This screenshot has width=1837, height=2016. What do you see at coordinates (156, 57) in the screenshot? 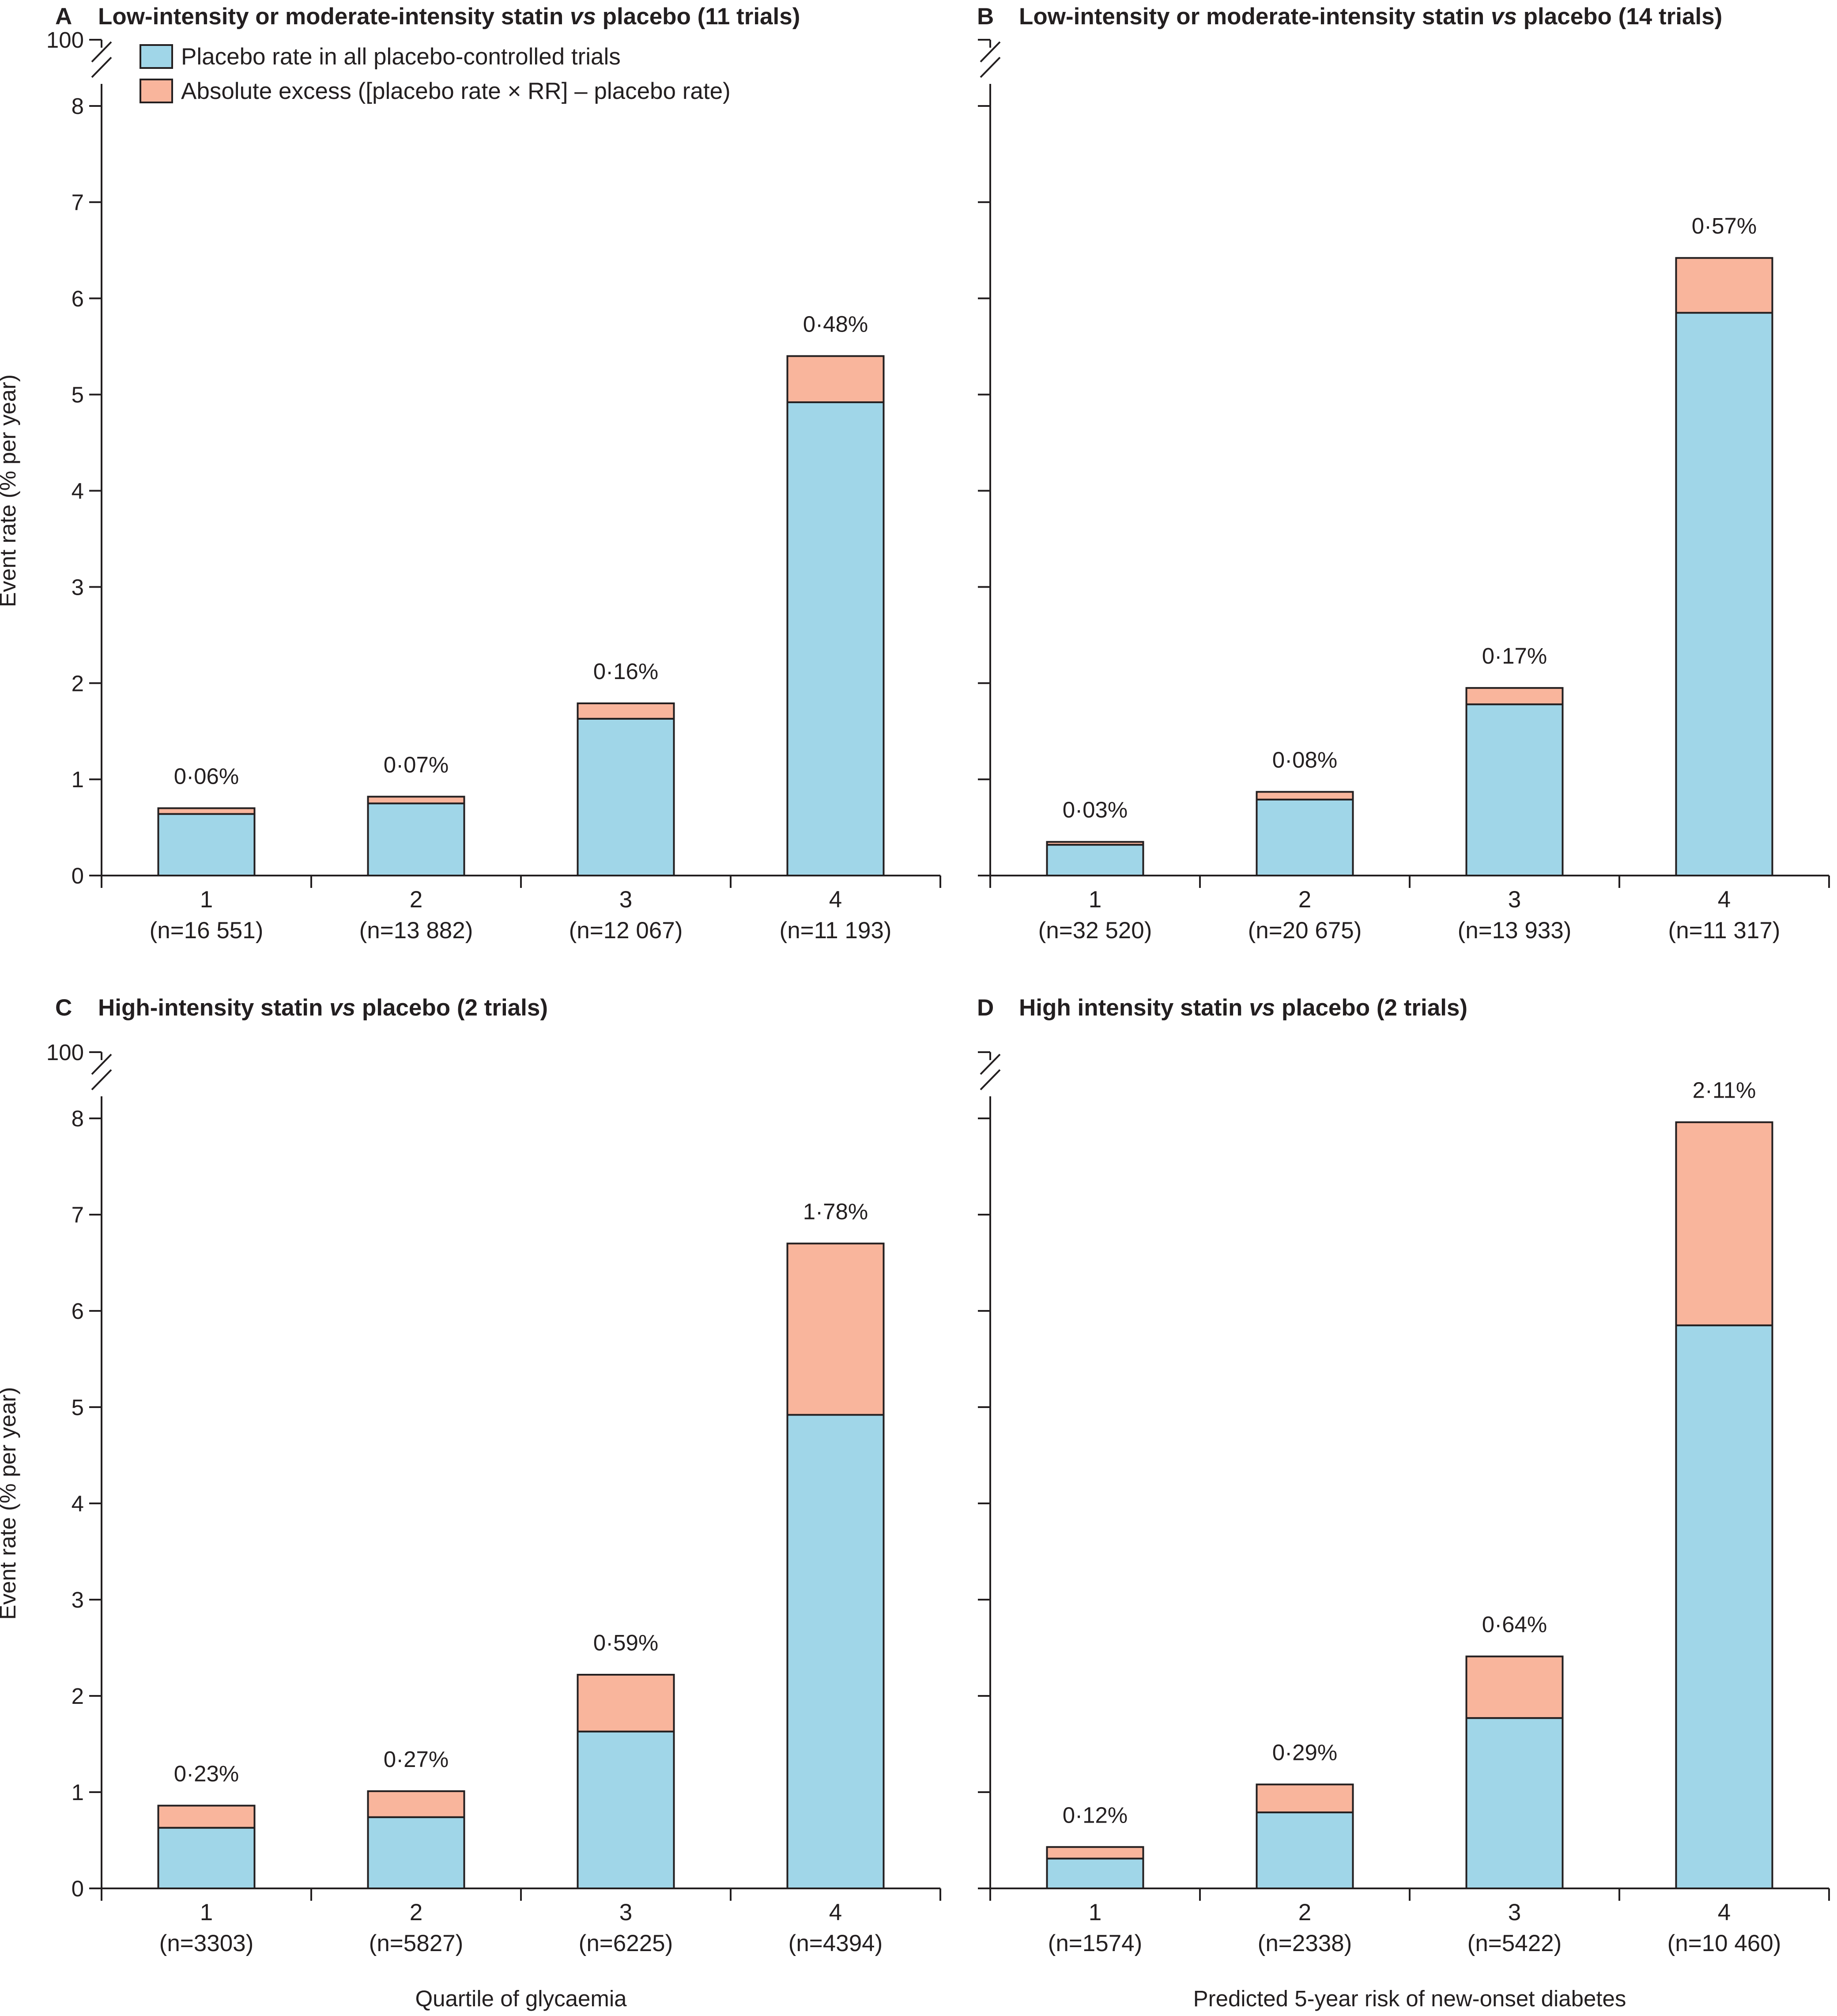
I see `legend-swatch` at bounding box center [156, 57].